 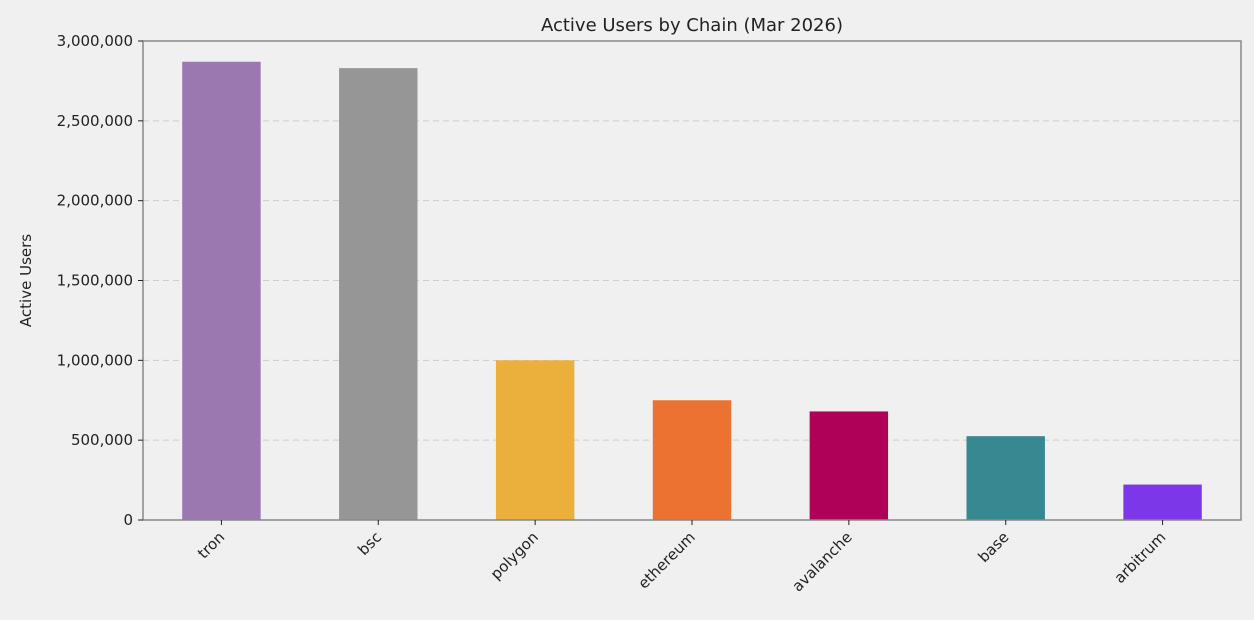 What do you see at coordinates (26, 280) in the screenshot?
I see `y-axis-label: Active Users` at bounding box center [26, 280].